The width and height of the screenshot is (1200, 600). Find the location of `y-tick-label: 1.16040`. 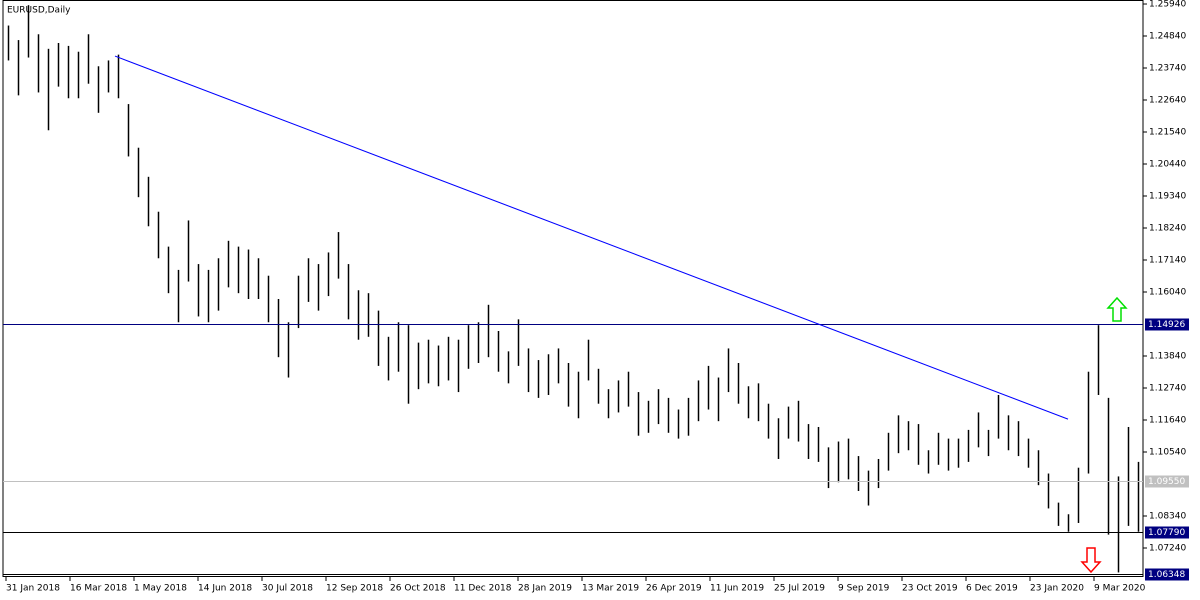

y-tick-label: 1.16040 is located at coordinates (1167, 293).